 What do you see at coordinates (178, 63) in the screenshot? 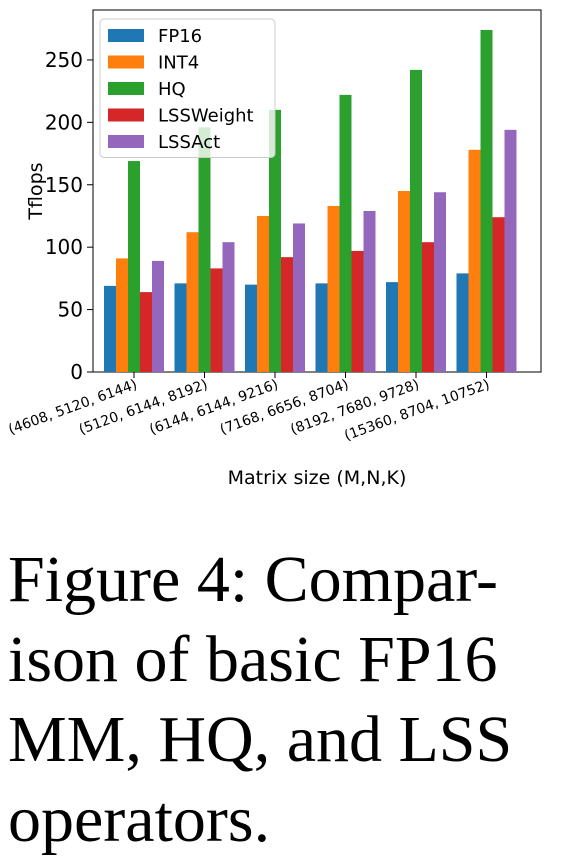
I see `legend-label-int4: INT4` at bounding box center [178, 63].